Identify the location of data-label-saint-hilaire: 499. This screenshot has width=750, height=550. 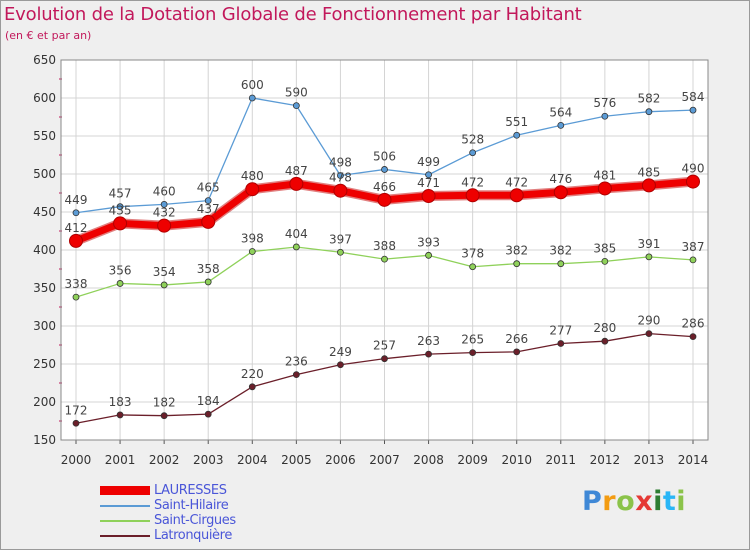
(428, 162).